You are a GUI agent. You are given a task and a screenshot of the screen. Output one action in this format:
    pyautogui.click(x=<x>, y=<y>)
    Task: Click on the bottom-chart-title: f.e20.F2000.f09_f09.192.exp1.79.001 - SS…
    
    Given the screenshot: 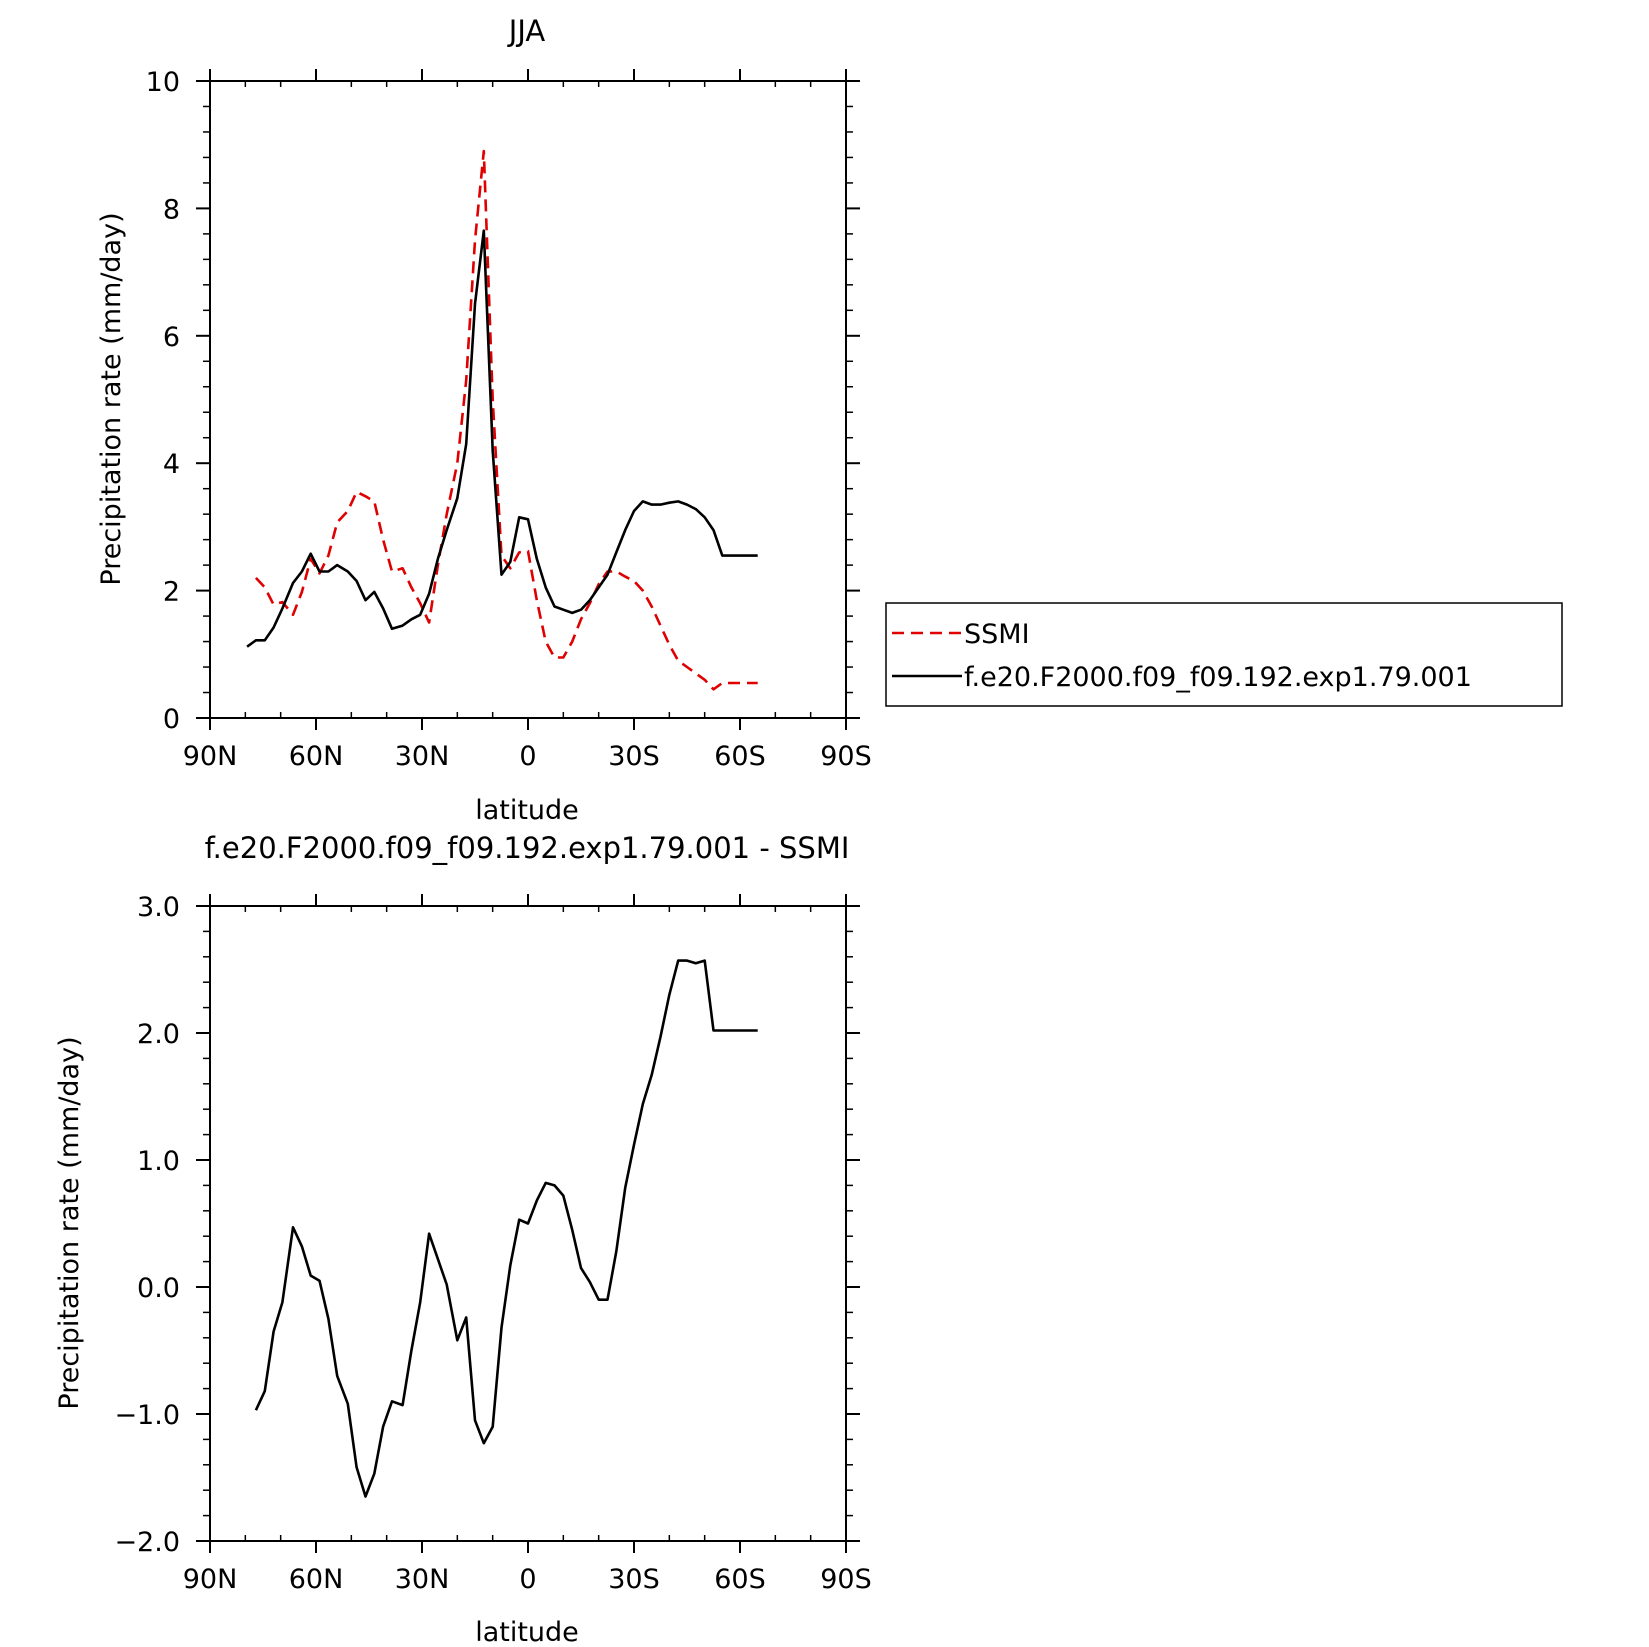 What is the action you would take?
    pyautogui.click(x=527, y=848)
    